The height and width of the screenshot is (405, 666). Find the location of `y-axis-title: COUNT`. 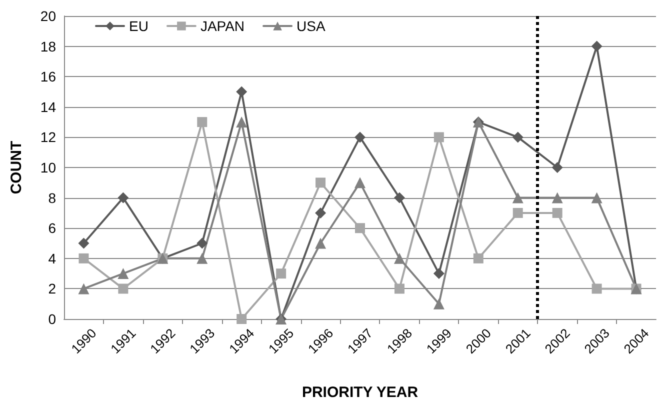

y-axis-title: COUNT is located at coordinates (16, 167).